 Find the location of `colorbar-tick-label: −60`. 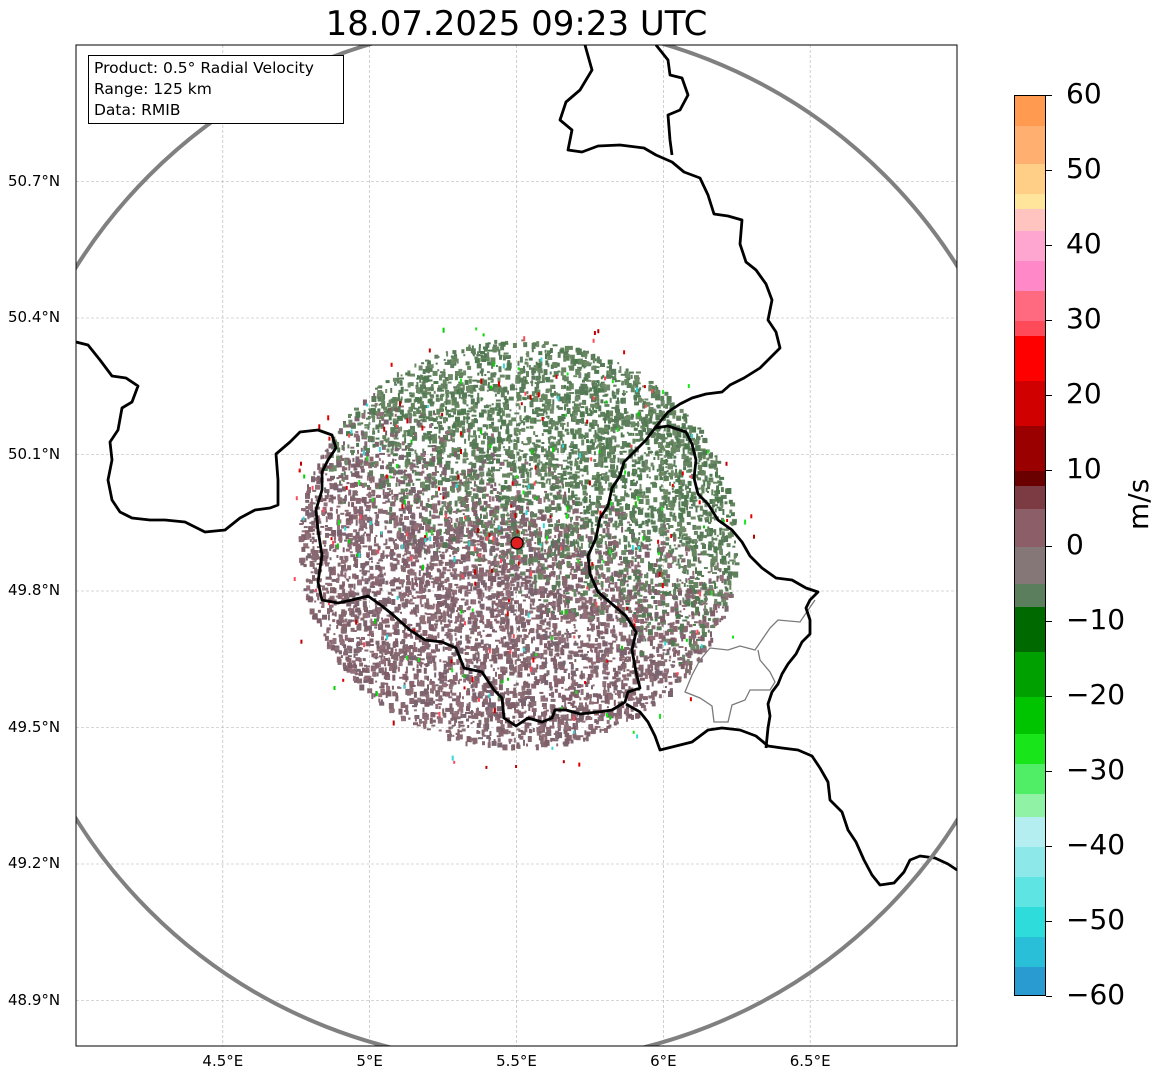

colorbar-tick-label: −60 is located at coordinates (1096, 994).